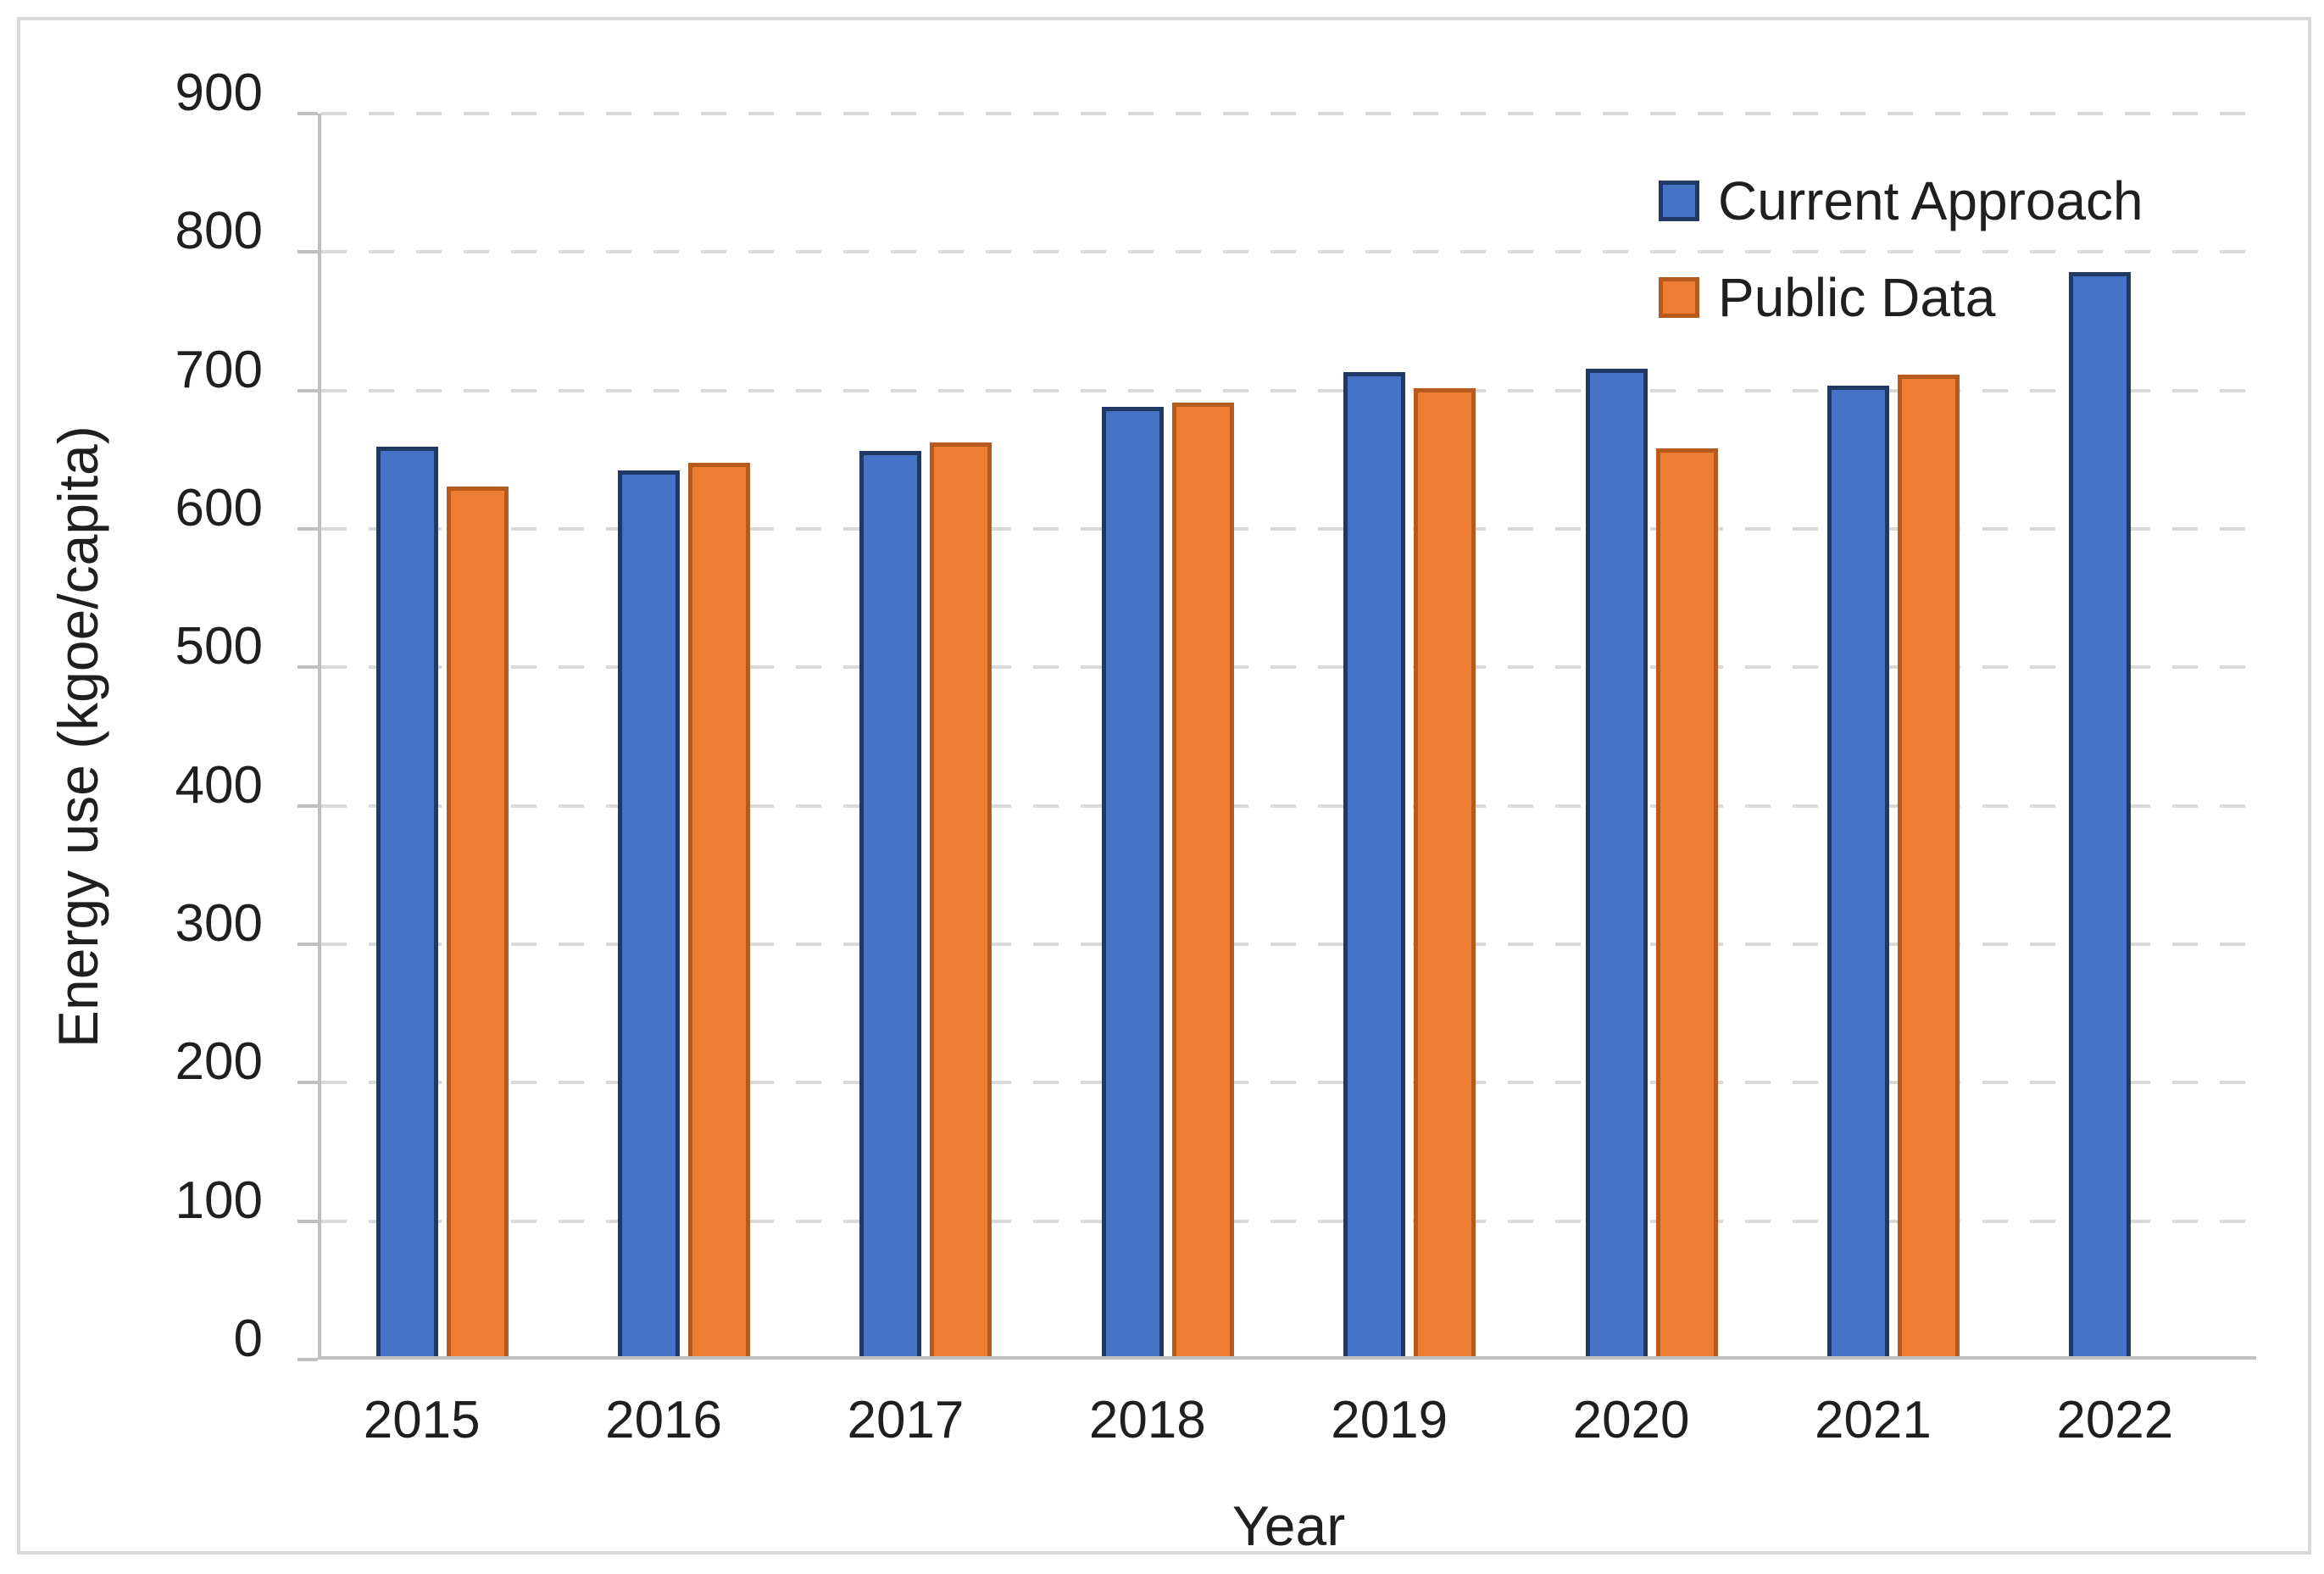  Describe the element at coordinates (1374, 864) in the screenshot. I see `bar-current-approach-2019` at that location.